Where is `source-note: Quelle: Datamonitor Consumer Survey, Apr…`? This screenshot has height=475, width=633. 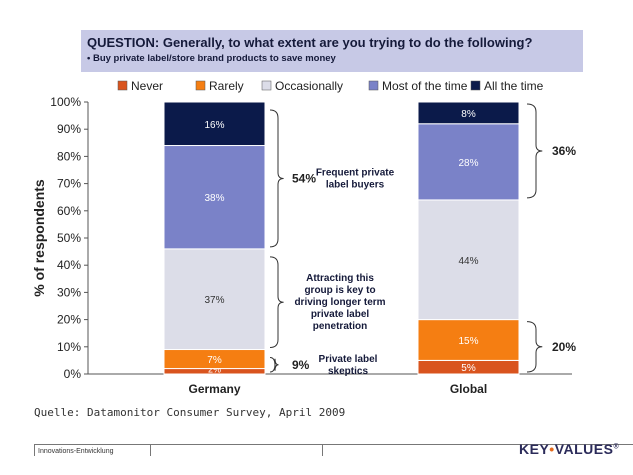 source-note: Quelle: Datamonitor Consumer Survey, Apr… is located at coordinates (190, 412).